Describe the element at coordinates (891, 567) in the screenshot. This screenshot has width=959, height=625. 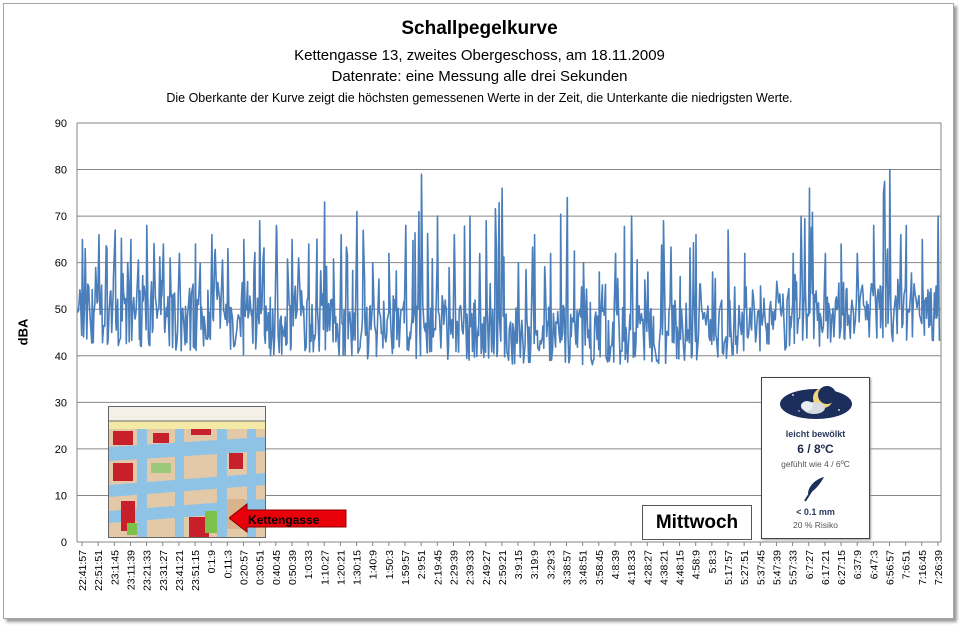
I see `x-tick-label: 6:56:57` at that location.